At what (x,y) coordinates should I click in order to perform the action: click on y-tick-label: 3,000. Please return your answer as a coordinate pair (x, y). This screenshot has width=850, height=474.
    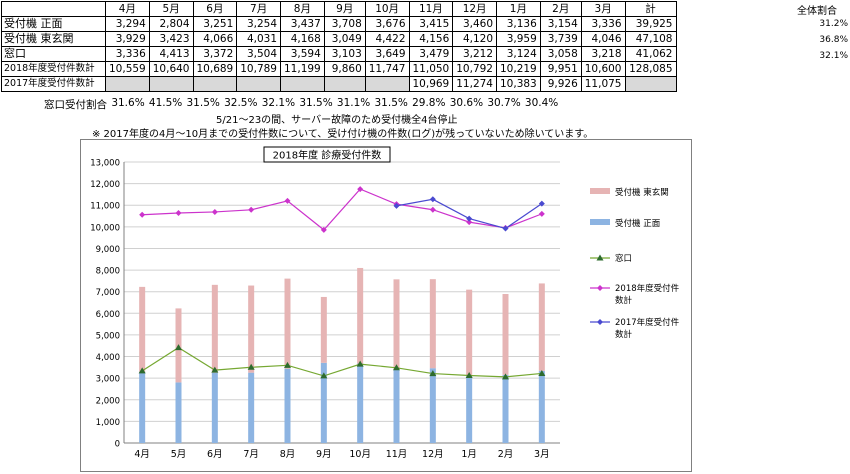
    Looking at the image, I should click on (108, 380).